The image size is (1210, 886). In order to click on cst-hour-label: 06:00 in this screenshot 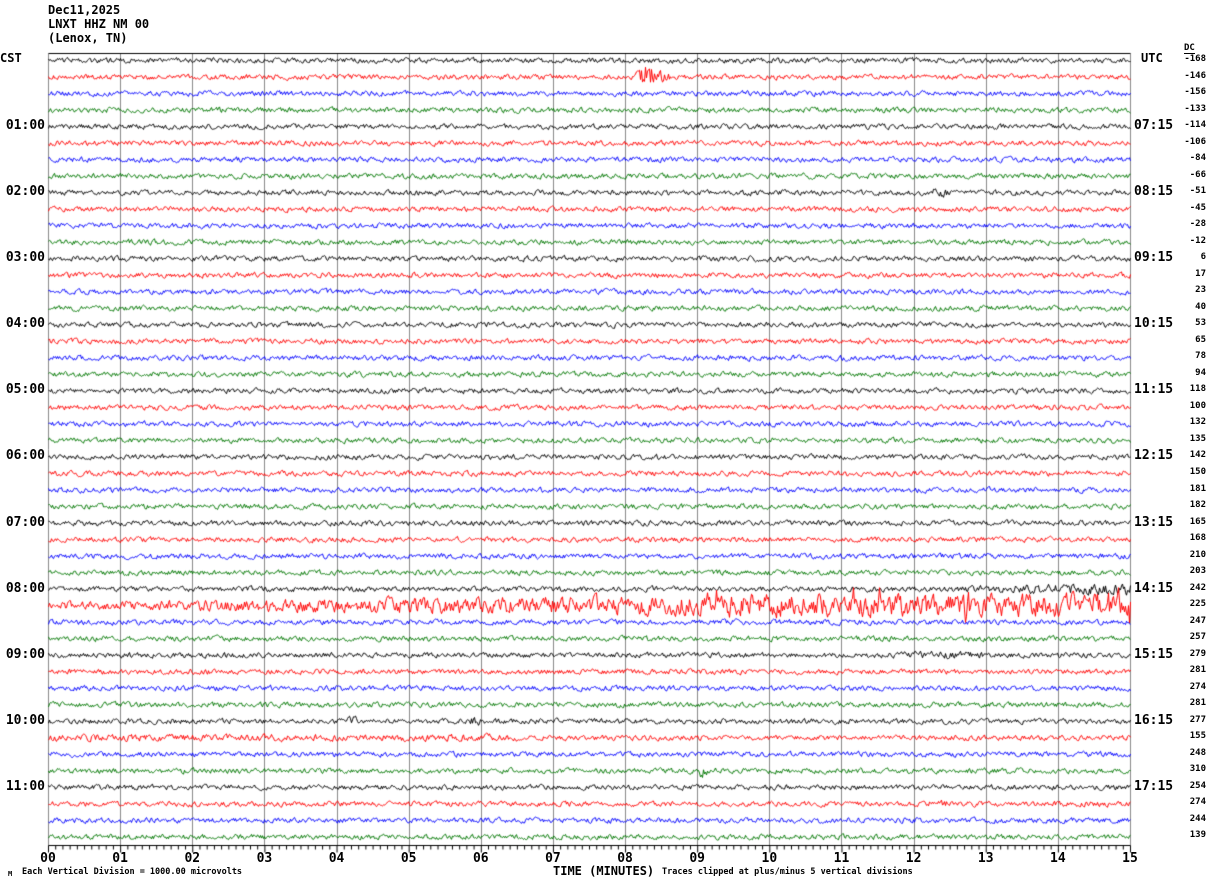, I will do `click(25, 456)`.